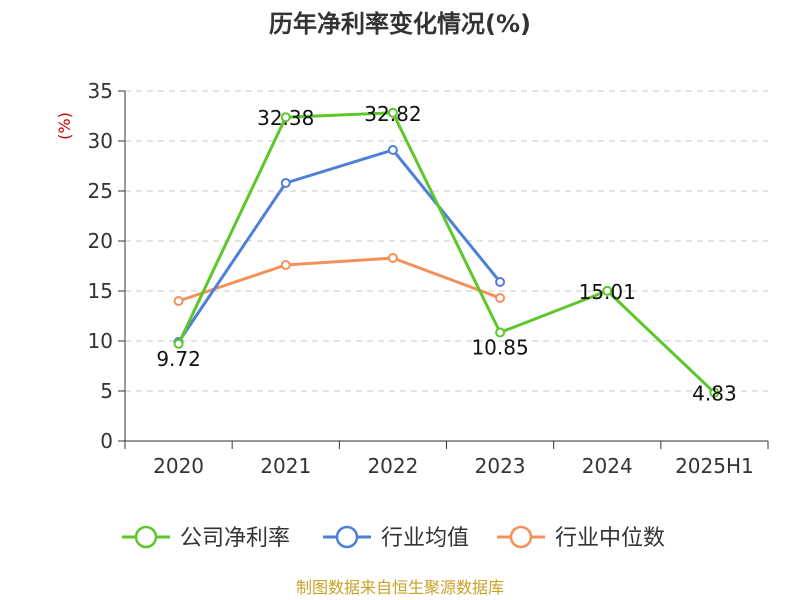  Describe the element at coordinates (400, 587) in the screenshot. I see `source-note: 制图数据来自恒生聚源数据库` at that location.